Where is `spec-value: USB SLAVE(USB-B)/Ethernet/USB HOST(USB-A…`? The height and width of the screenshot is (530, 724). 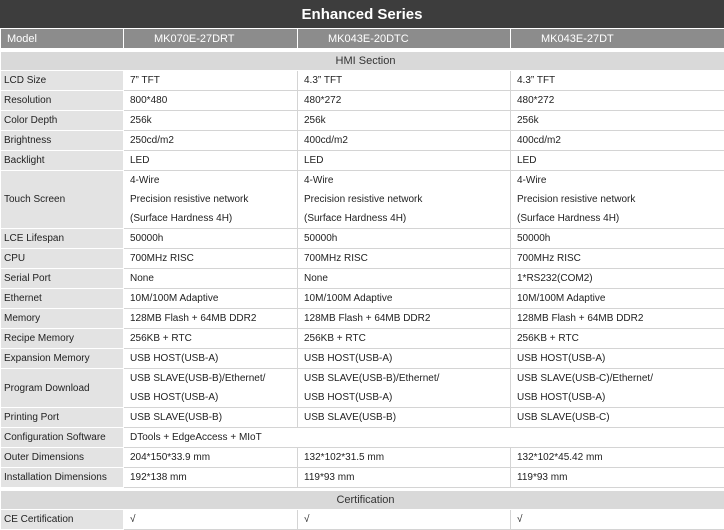
spec-value: USB SLAVE(USB-B)/Ethernet/USB HOST(USB-A… is located at coordinates (404, 388).